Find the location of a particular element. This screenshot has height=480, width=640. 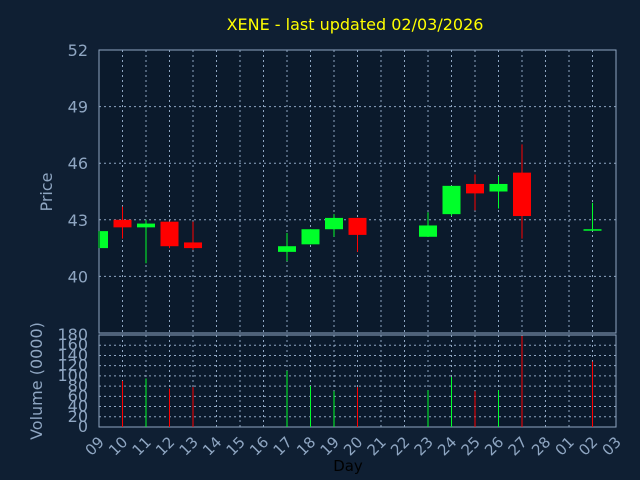

volume-y-tick: 180 is located at coordinates (72, 334).